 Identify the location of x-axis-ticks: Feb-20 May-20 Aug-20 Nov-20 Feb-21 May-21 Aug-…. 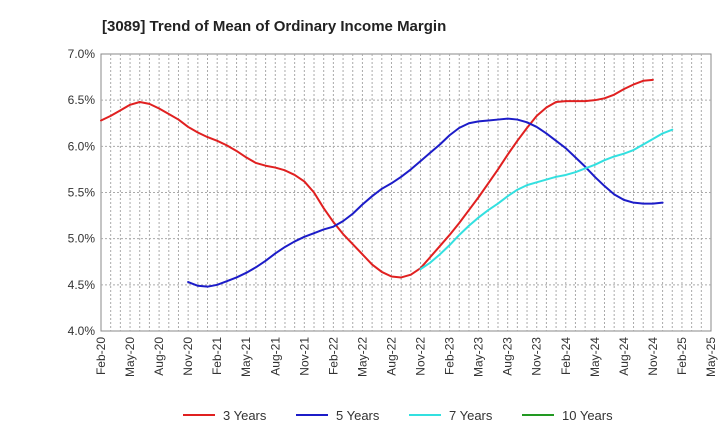
(406, 357).